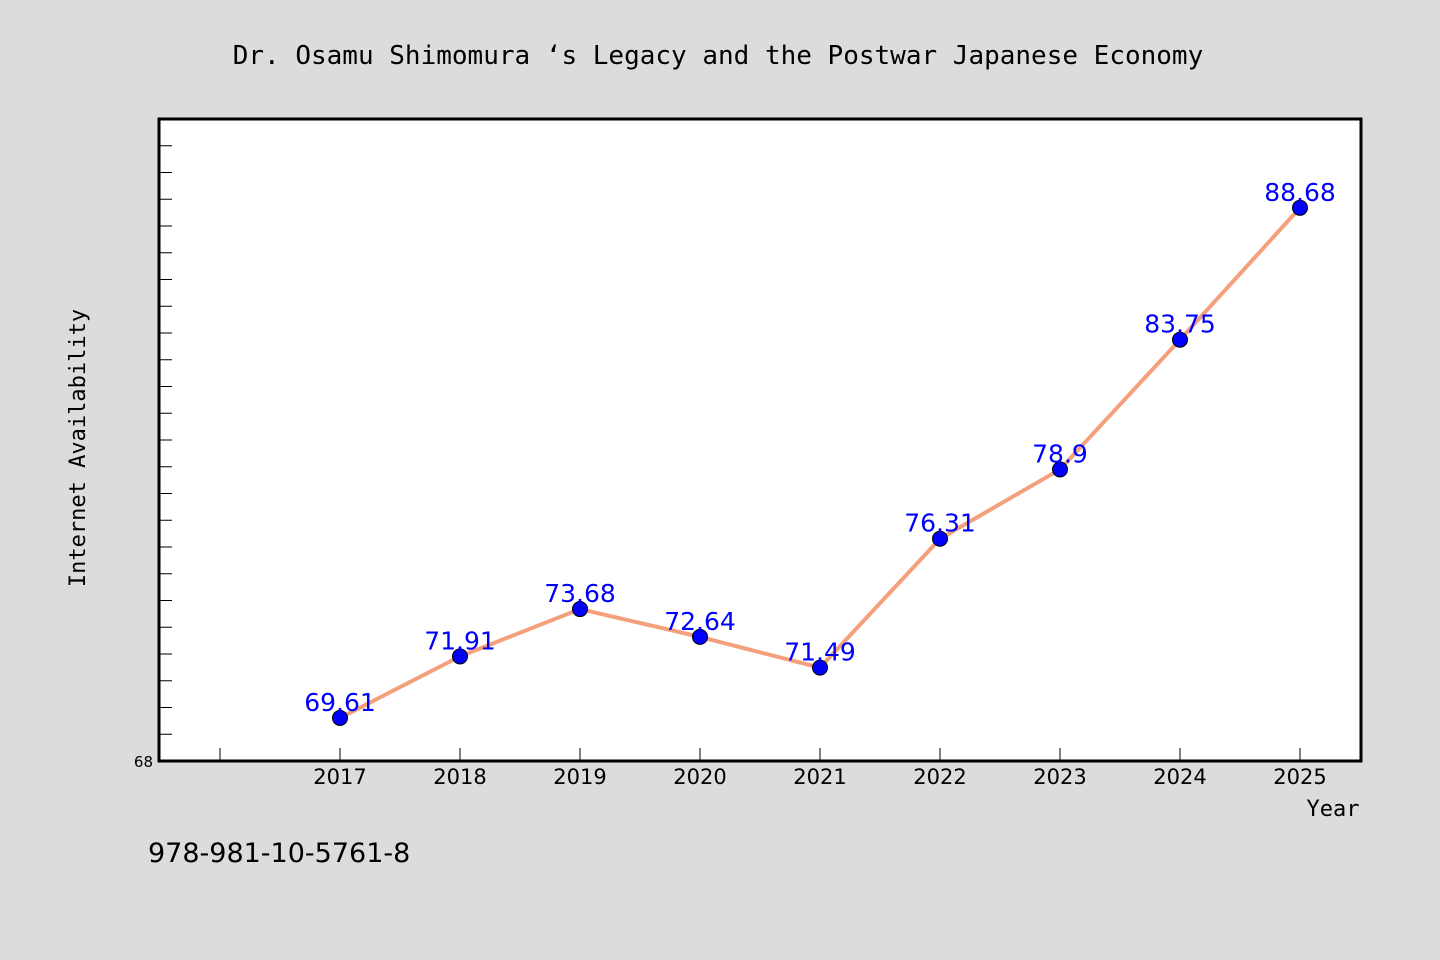 The image size is (1440, 960). I want to click on x-tick-label: 2020, so click(699, 777).